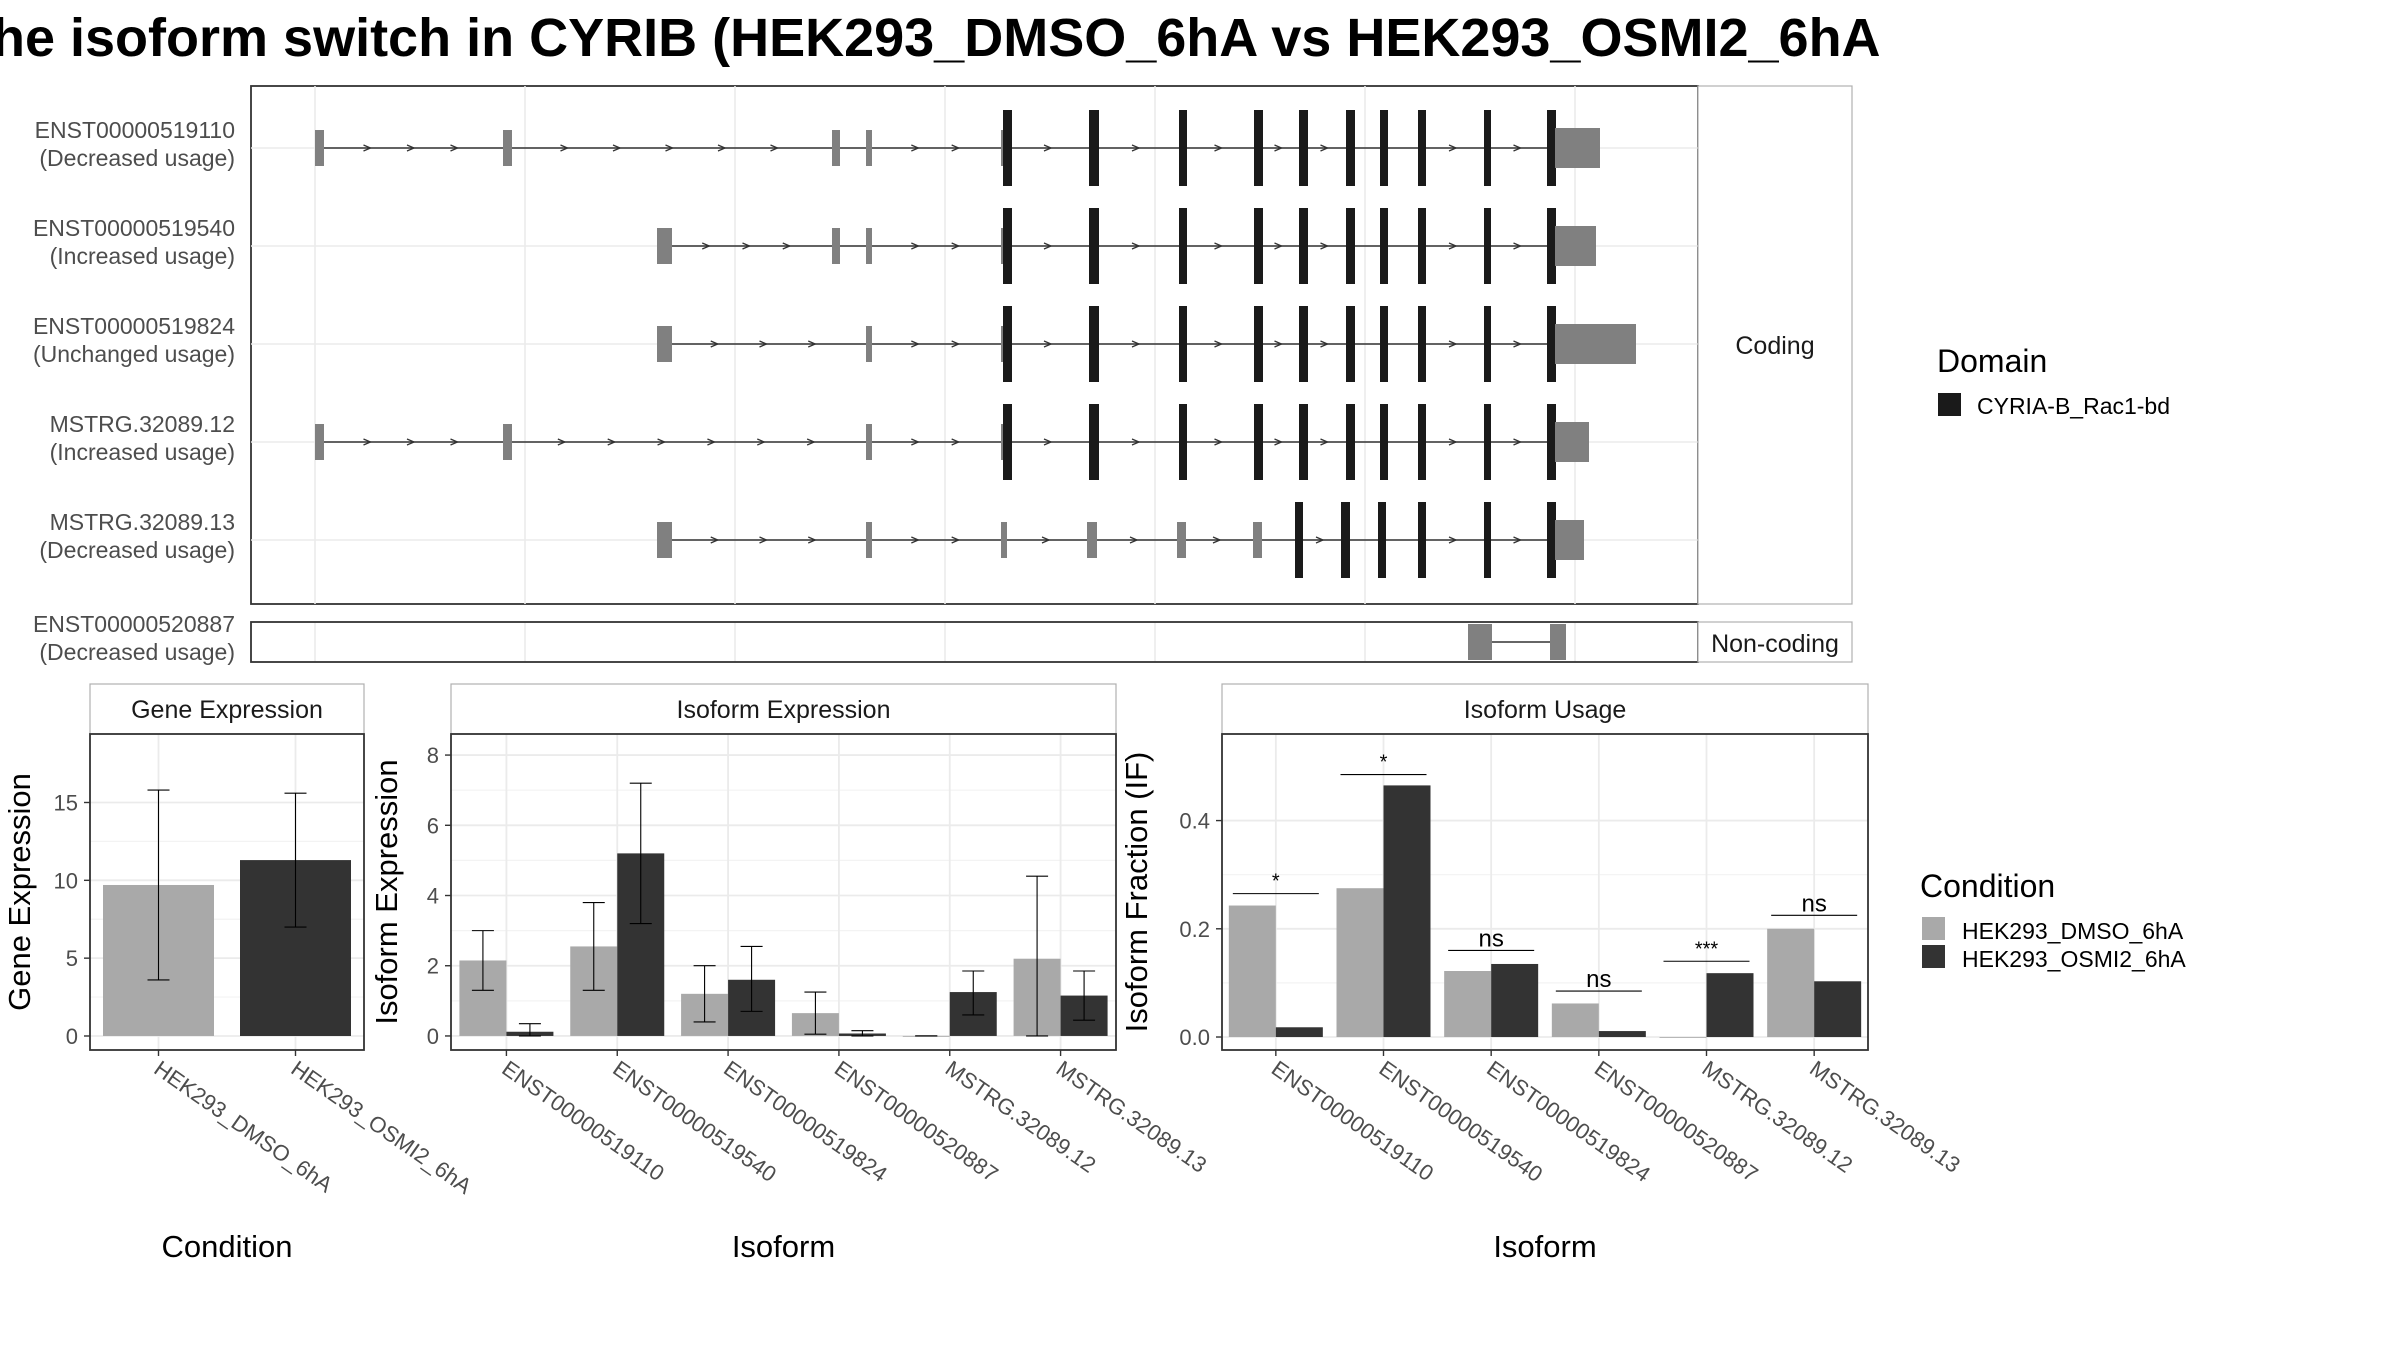 Image resolution: width=2400 pixels, height=1350 pixels. Describe the element at coordinates (1987, 886) in the screenshot. I see `condition-legend-title: Condition` at that location.